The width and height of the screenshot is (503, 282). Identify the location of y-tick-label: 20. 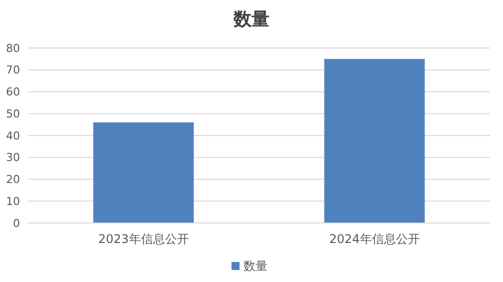
(13, 179).